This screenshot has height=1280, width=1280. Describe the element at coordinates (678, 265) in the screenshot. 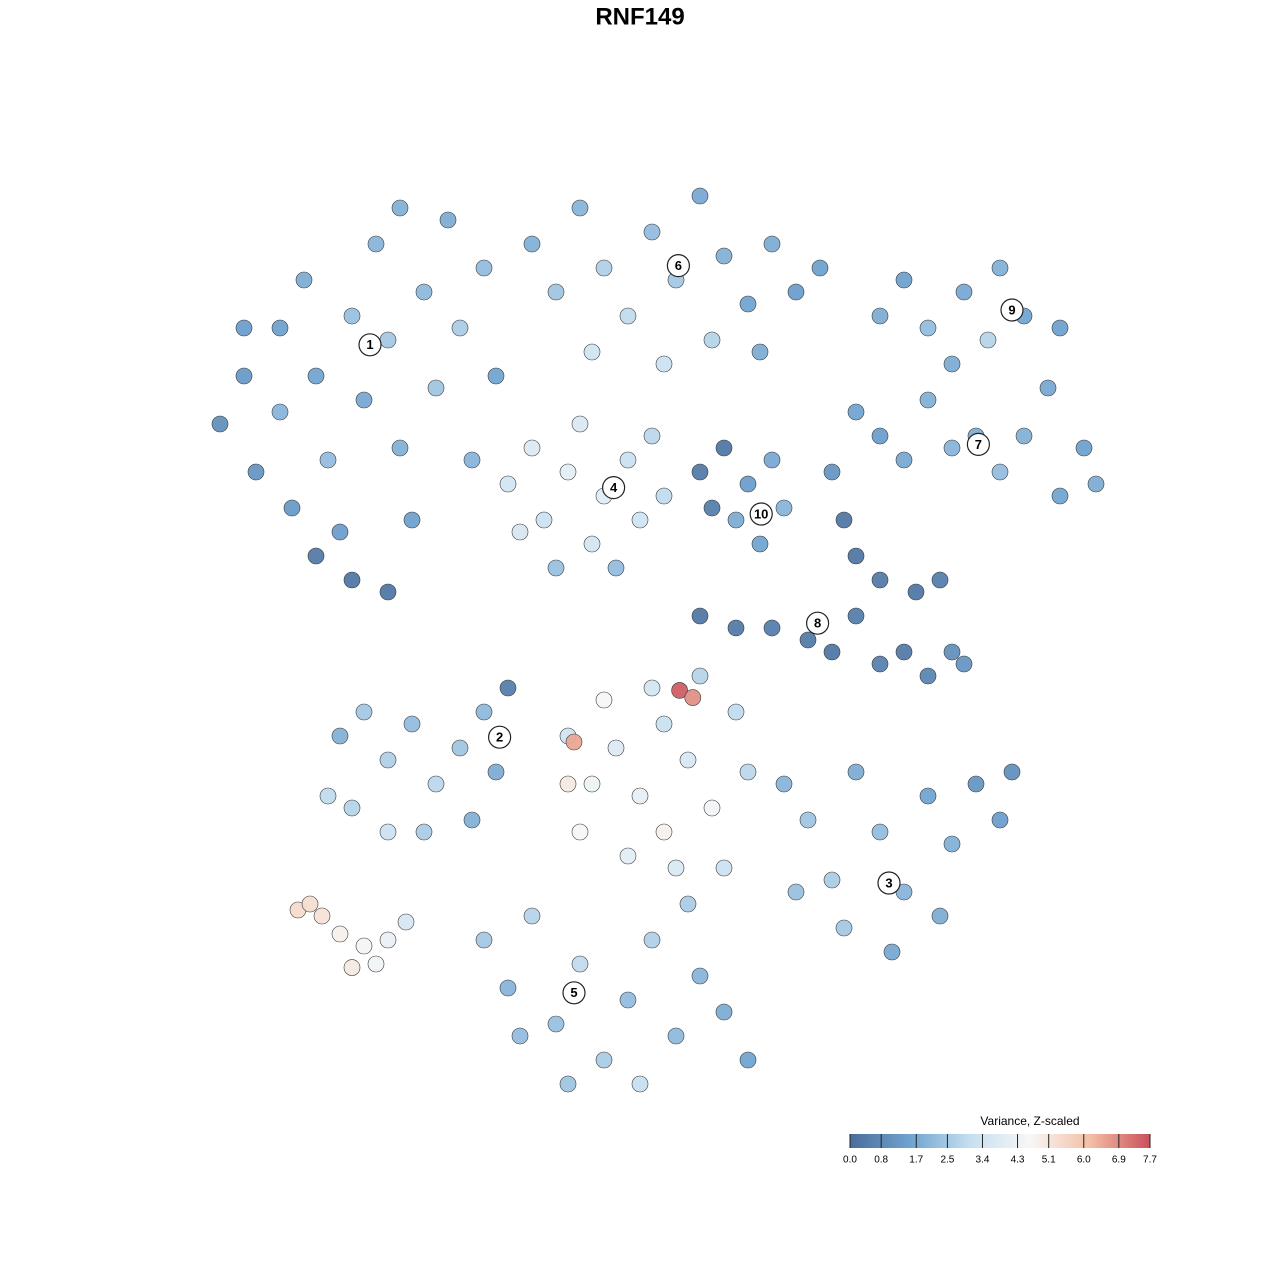

I see `cluster-label: 6` at that location.